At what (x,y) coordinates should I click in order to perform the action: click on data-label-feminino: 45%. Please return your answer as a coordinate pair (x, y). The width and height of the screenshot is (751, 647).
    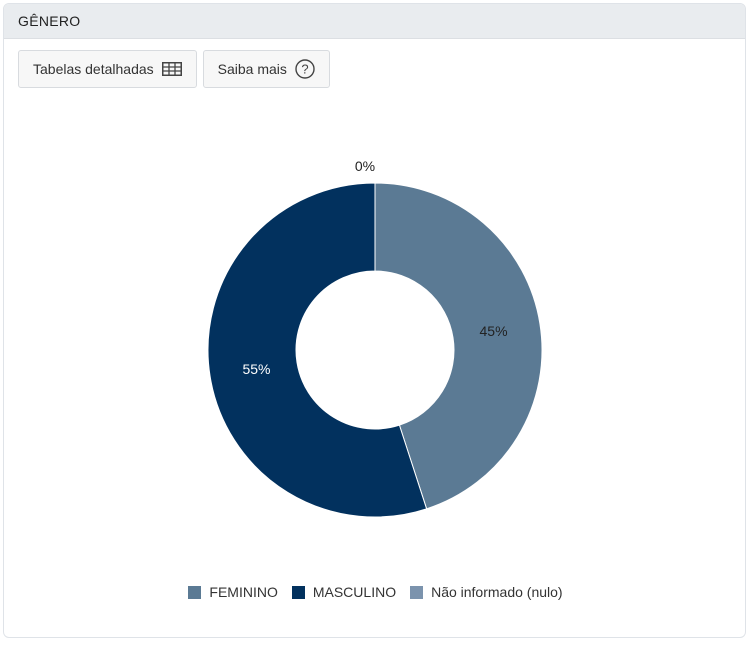
    Looking at the image, I should click on (494, 331).